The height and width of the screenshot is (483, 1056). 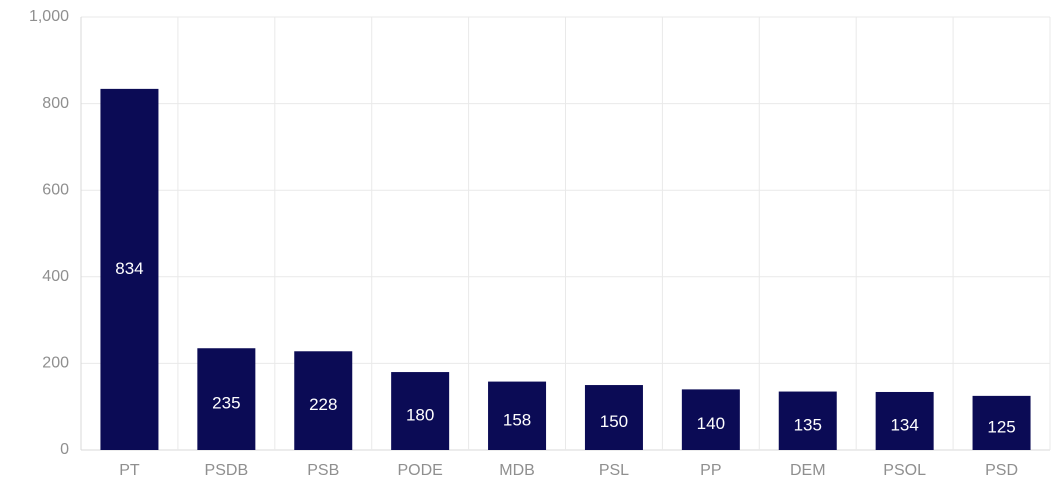 What do you see at coordinates (614, 421) in the screenshot?
I see `bar-value-label: 150` at bounding box center [614, 421].